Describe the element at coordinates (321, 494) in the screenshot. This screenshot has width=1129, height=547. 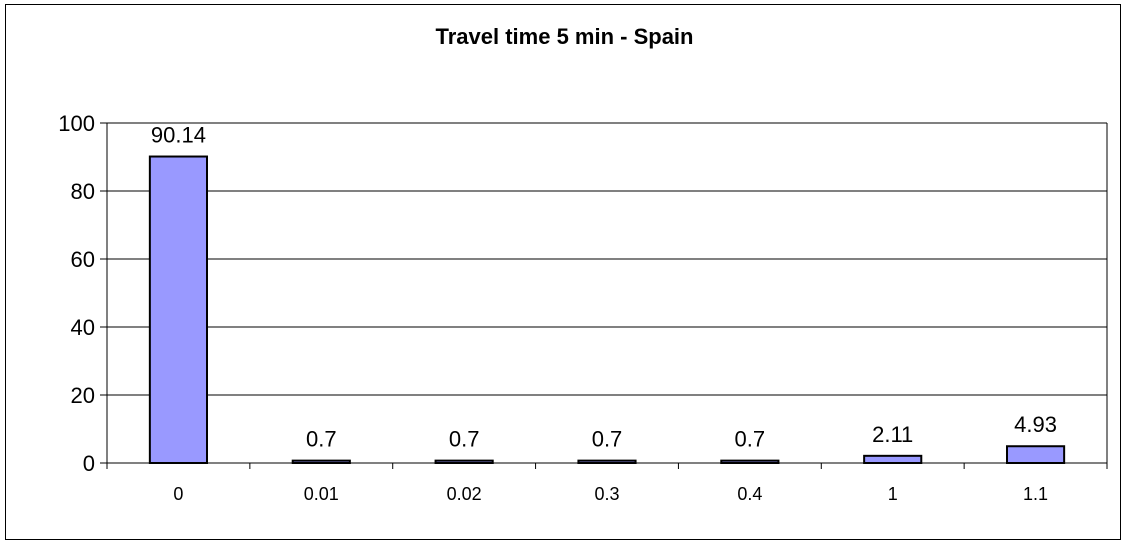
I see `x-tick-label: 0.01` at that location.